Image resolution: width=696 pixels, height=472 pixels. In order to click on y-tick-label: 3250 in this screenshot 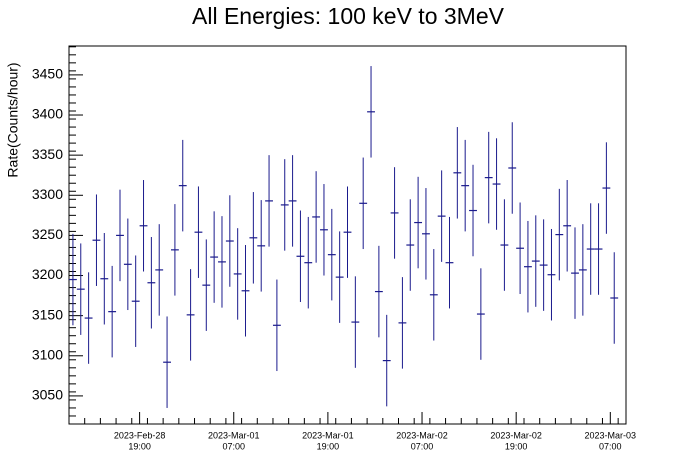, I will do `click(47, 234)`.